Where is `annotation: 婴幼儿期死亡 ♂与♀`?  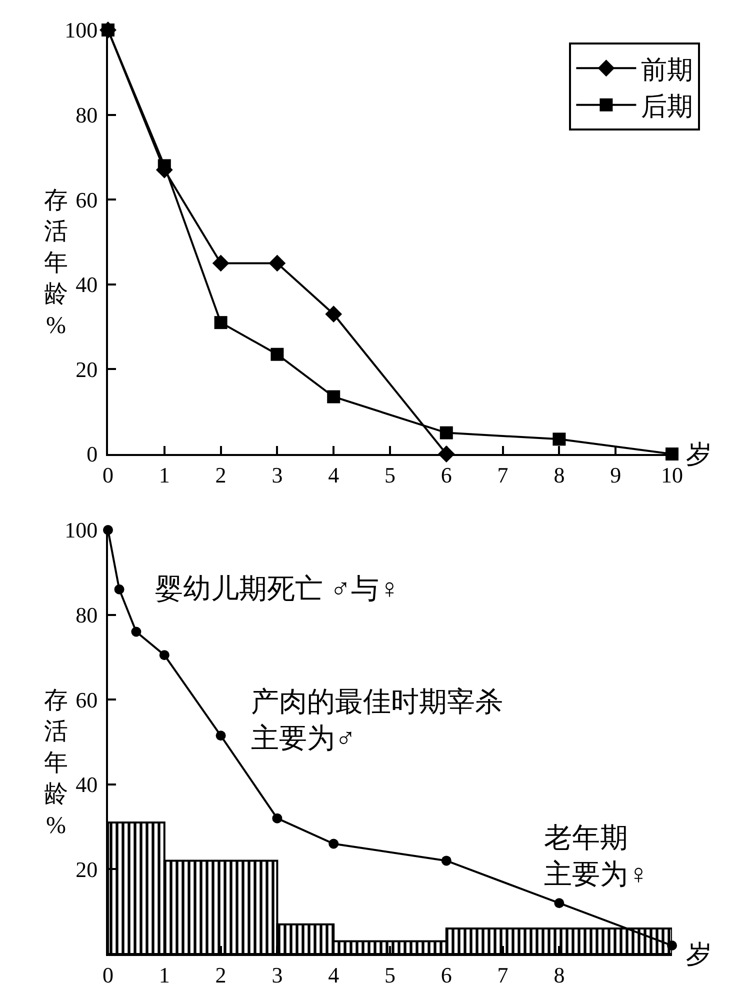
annotation: 婴幼儿期死亡 ♂与♀ is located at coordinates (277, 589).